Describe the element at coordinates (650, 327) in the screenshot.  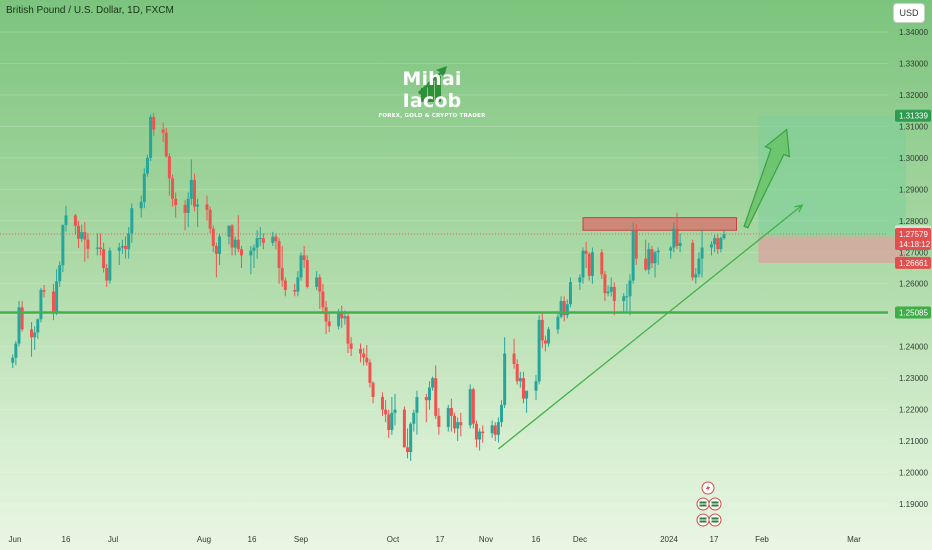
I see `trendline` at that location.